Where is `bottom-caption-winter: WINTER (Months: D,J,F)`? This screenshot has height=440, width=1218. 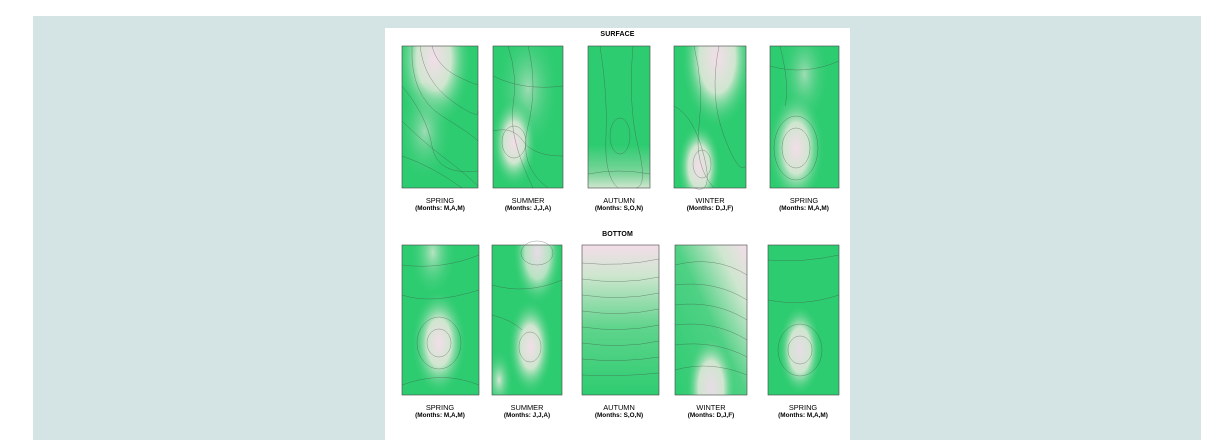 bottom-caption-winter: WINTER (Months: D,J,F) is located at coordinates (711, 412).